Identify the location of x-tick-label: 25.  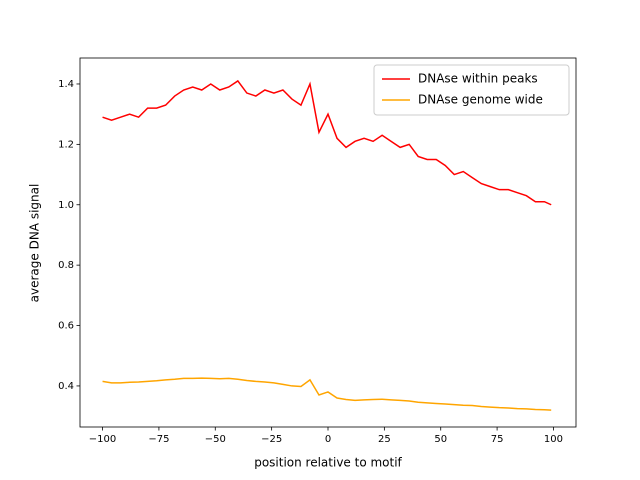
(384, 439).